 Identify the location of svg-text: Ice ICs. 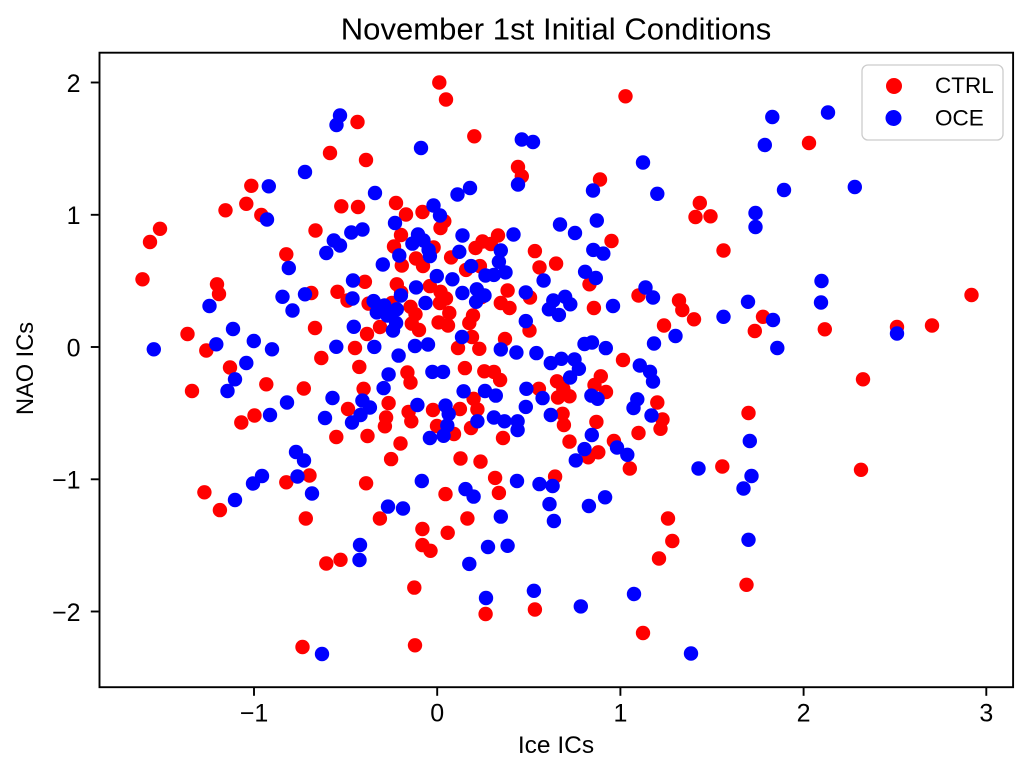
(556, 745).